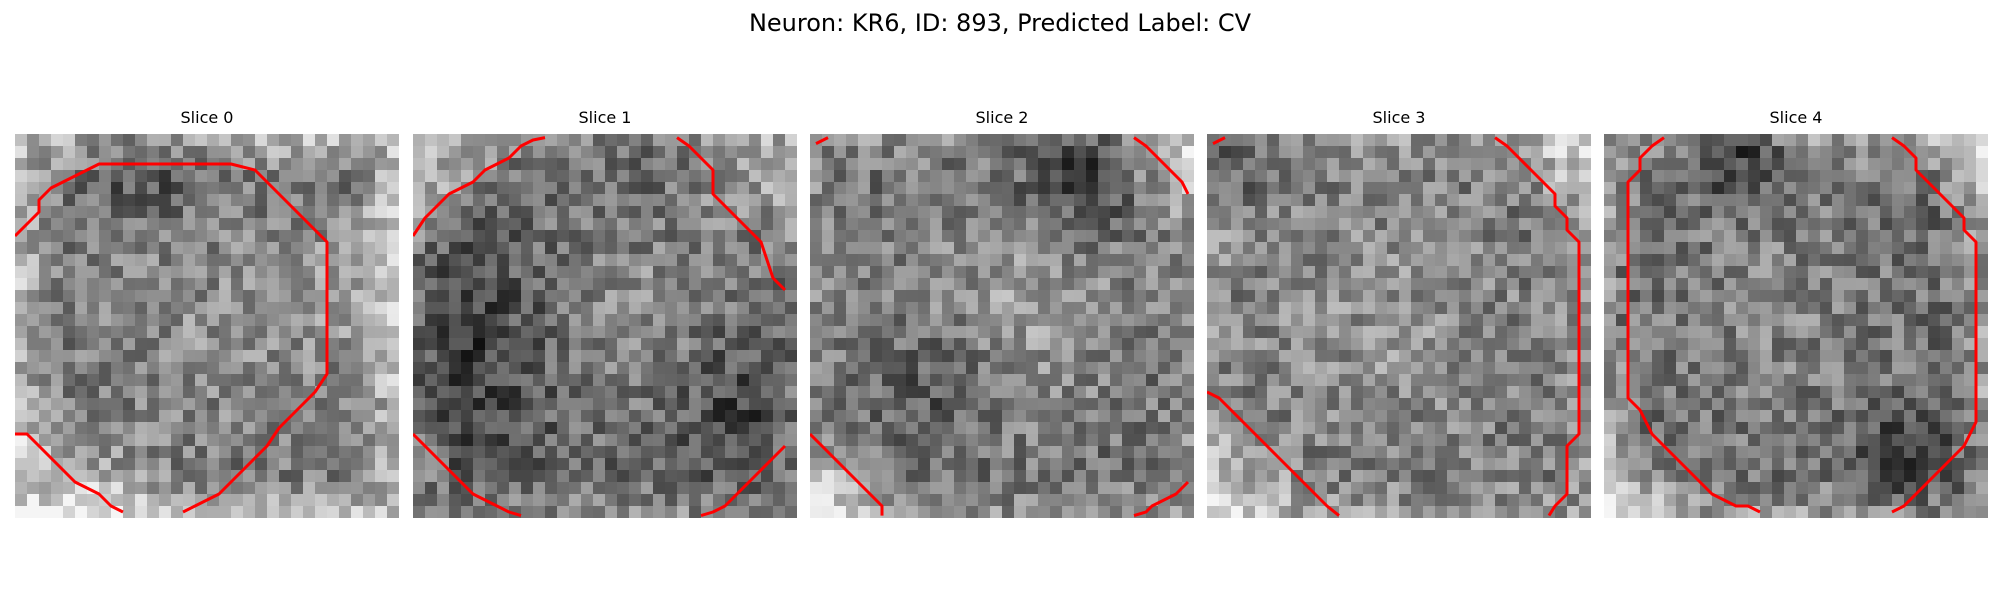  Describe the element at coordinates (1796, 117) in the screenshot. I see `slice-title: Slice 4` at that location.